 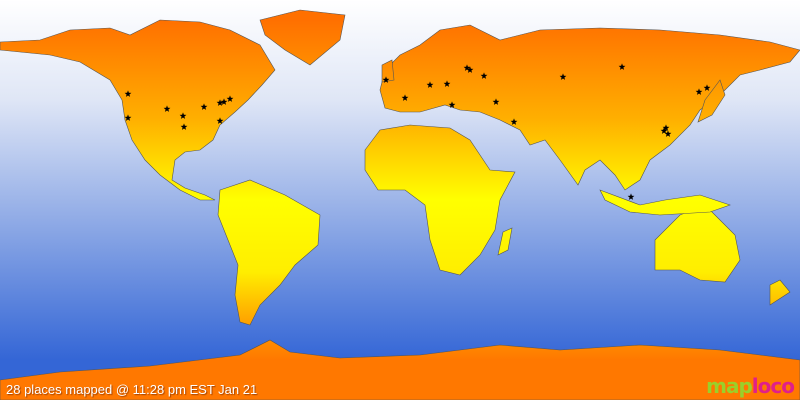 What do you see at coordinates (269, 252) in the screenshot?
I see `south-america` at bounding box center [269, 252].